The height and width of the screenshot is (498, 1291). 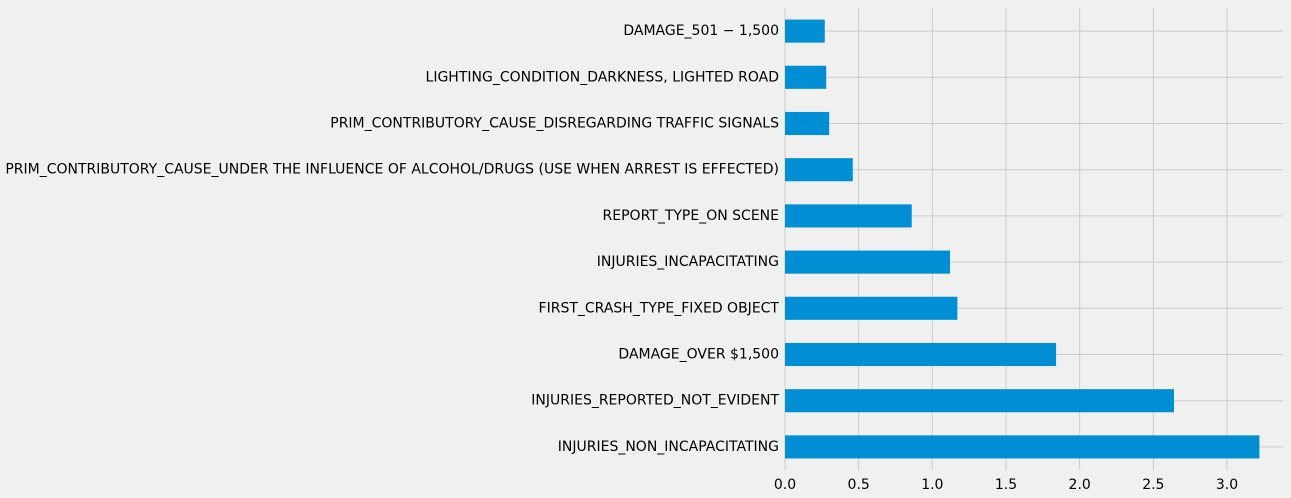 I want to click on x-tick-label: 1.0, so click(x=932, y=485).